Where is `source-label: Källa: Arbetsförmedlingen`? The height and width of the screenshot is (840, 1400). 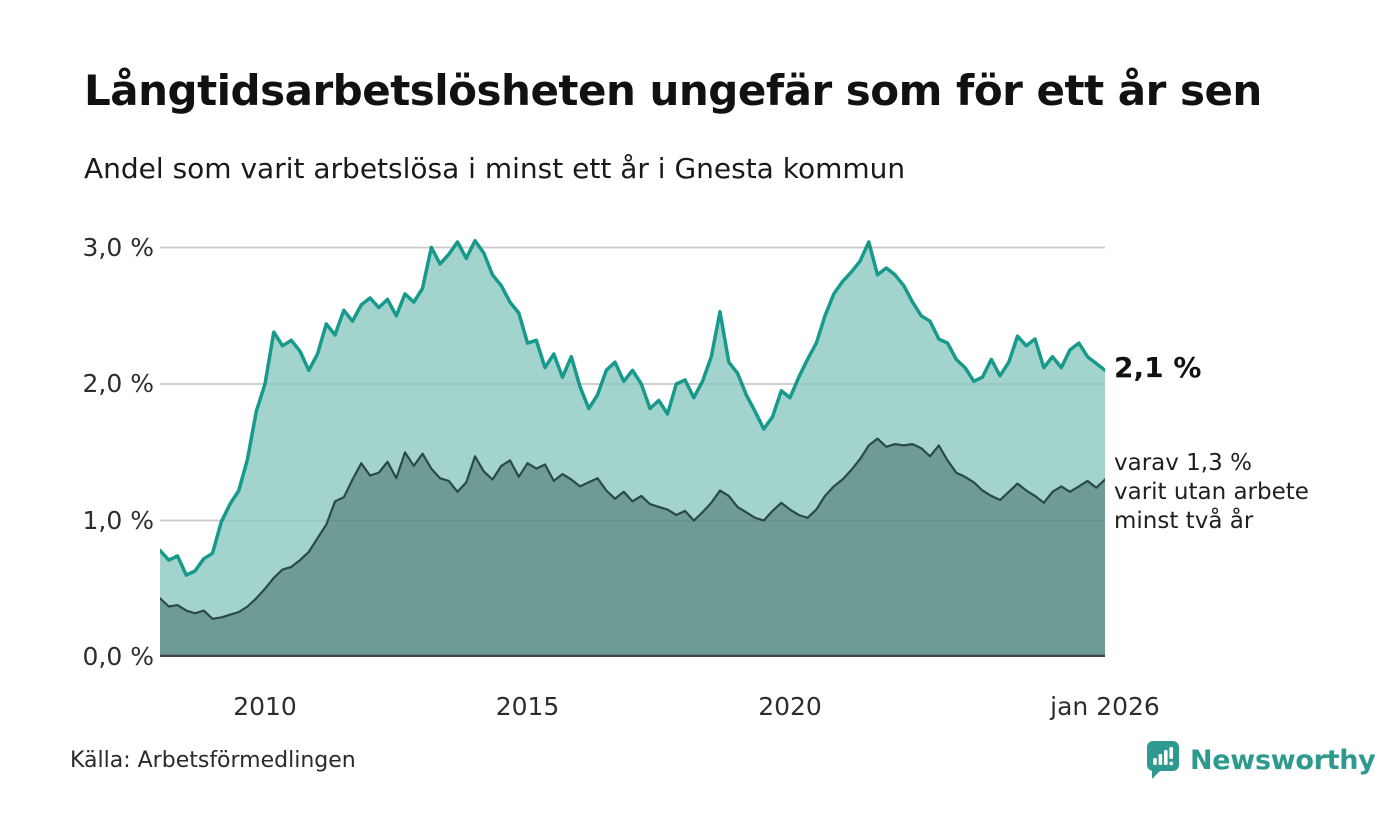 source-label: Källa: Arbetsförmedlingen is located at coordinates (213, 760).